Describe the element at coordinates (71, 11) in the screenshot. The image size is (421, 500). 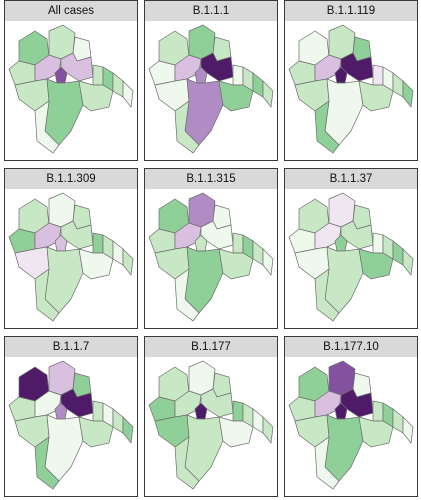
I see `facet-title: All cases` at that location.